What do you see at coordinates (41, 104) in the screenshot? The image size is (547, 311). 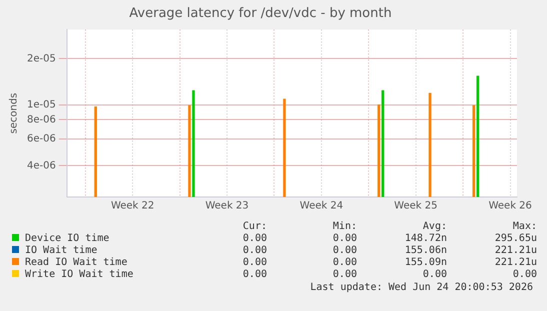 I see `y-tick-label: 1e-05` at bounding box center [41, 104].